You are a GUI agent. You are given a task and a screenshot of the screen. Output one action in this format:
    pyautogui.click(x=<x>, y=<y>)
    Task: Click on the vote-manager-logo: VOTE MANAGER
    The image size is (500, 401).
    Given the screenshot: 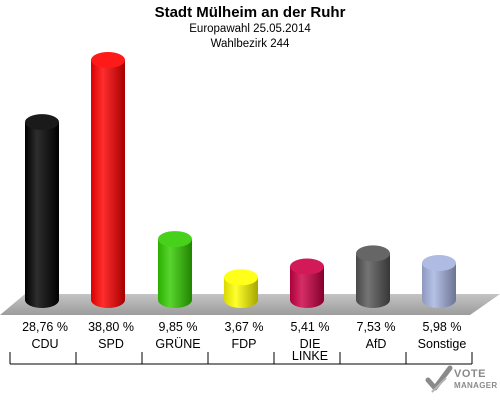 What is the action you would take?
    pyautogui.click(x=461, y=381)
    